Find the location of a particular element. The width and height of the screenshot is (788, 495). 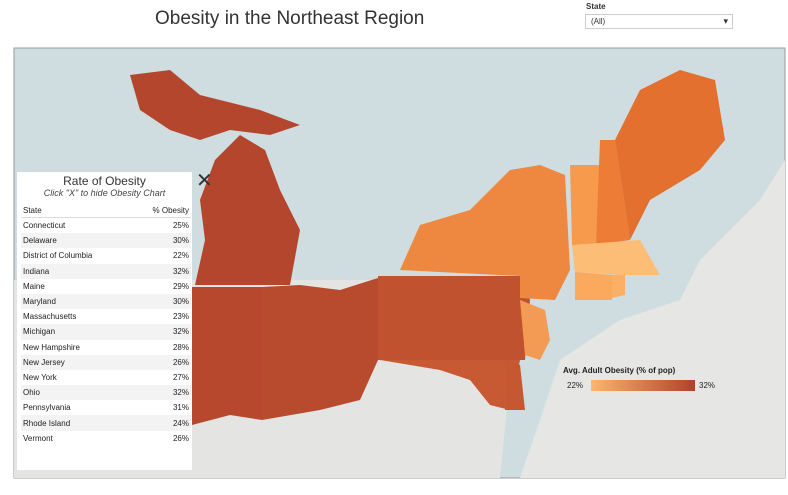

column-header: State is located at coordinates (76, 211).